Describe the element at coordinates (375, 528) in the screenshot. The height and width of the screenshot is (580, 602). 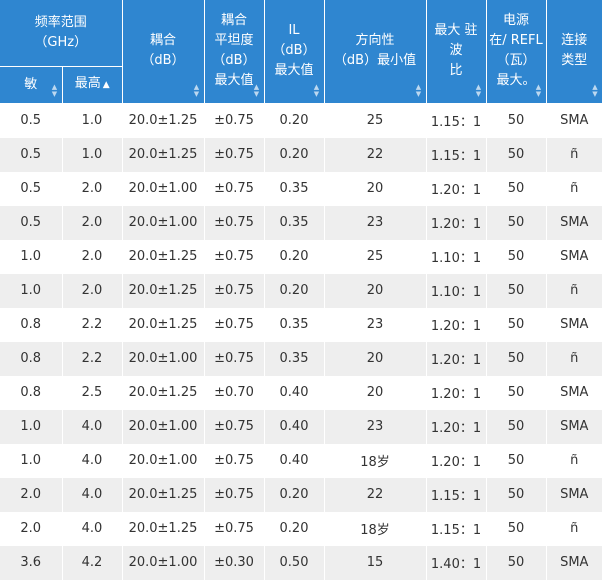
I see `cell-directivity: 18岁` at that location.